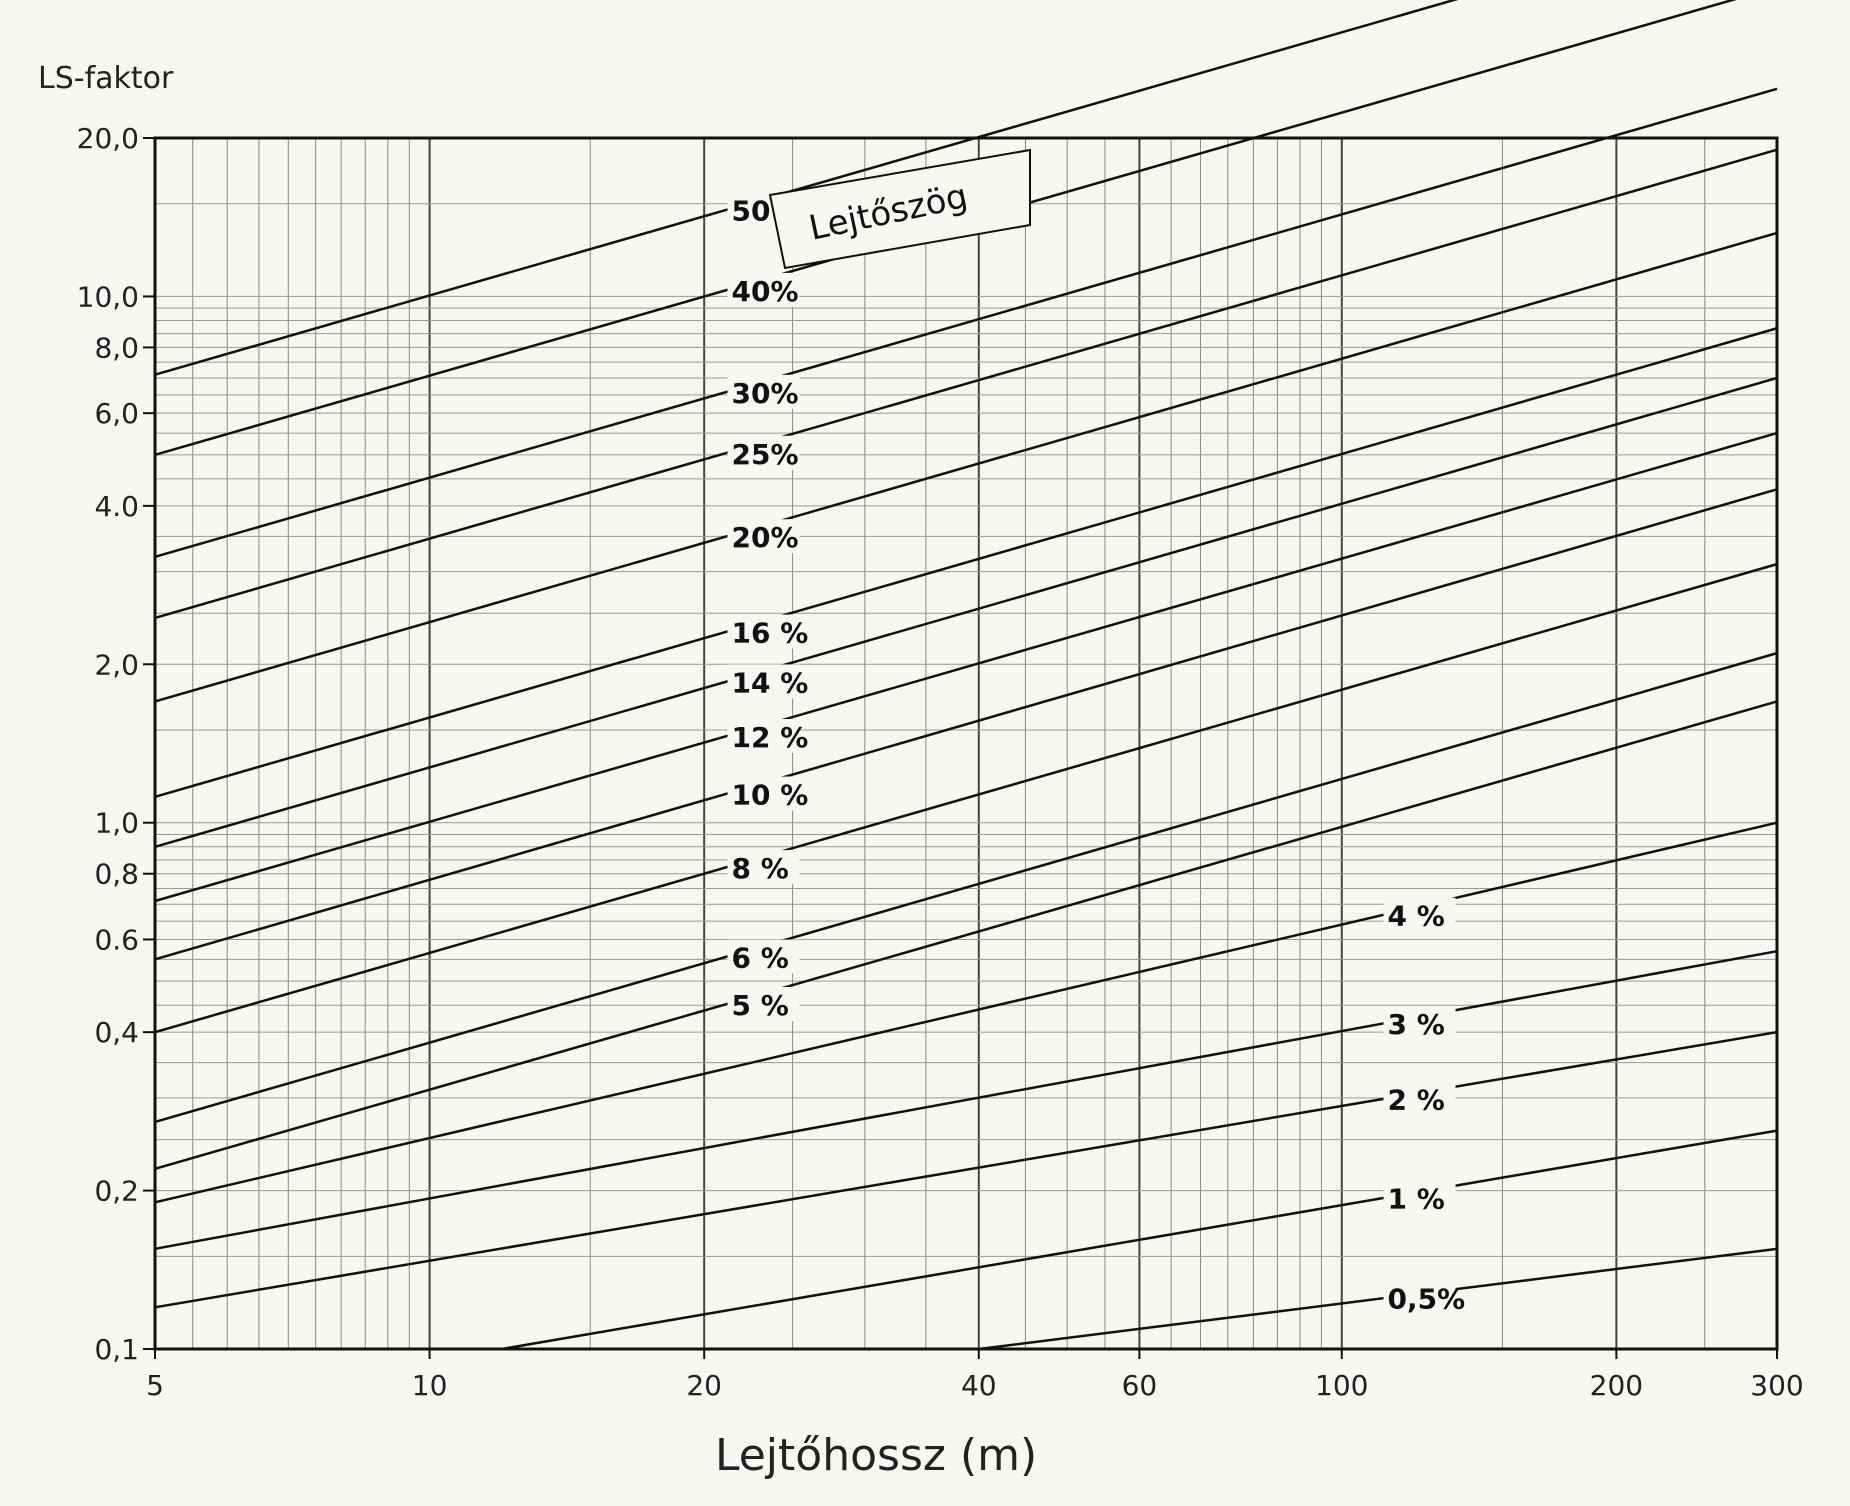 The image size is (1850, 1506). Describe the element at coordinates (760, 958) in the screenshot. I see `series-label: 6 %` at that location.